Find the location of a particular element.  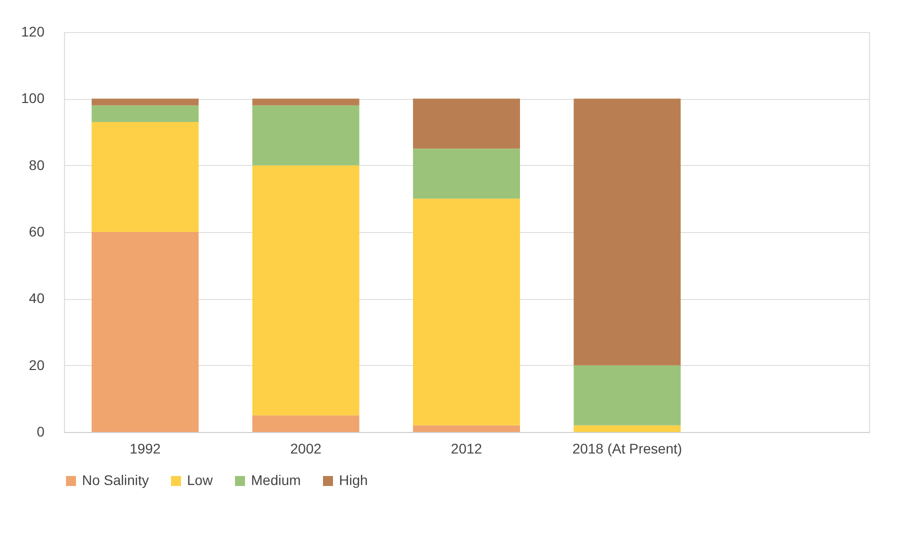

y-tick-label: 0 is located at coordinates (40, 432).